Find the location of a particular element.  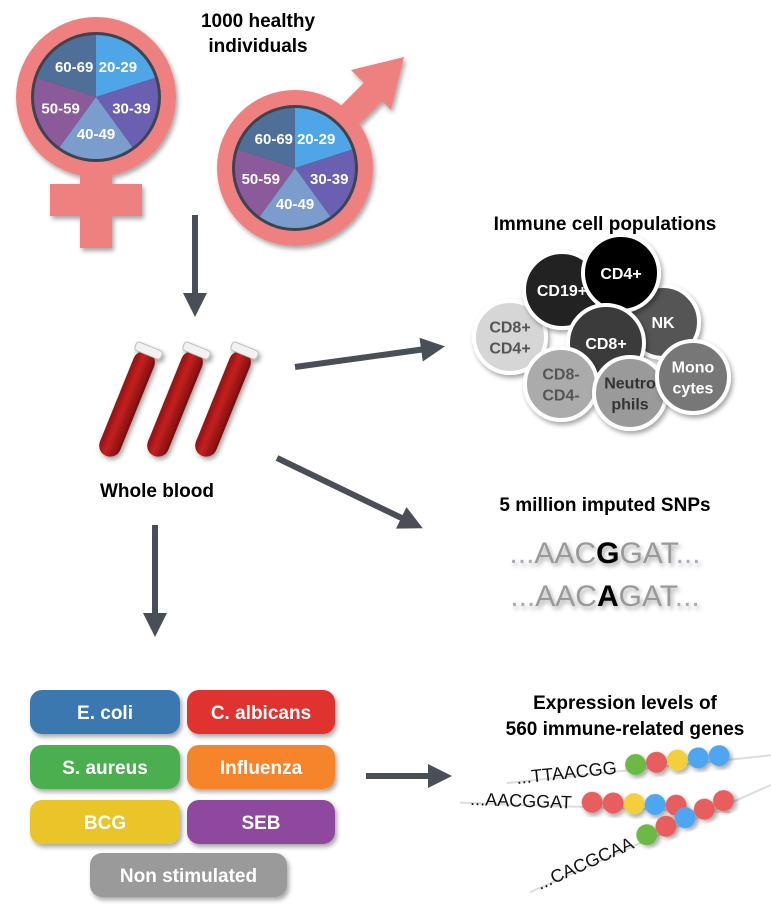

stimulus-label: C. albicans is located at coordinates (261, 713).